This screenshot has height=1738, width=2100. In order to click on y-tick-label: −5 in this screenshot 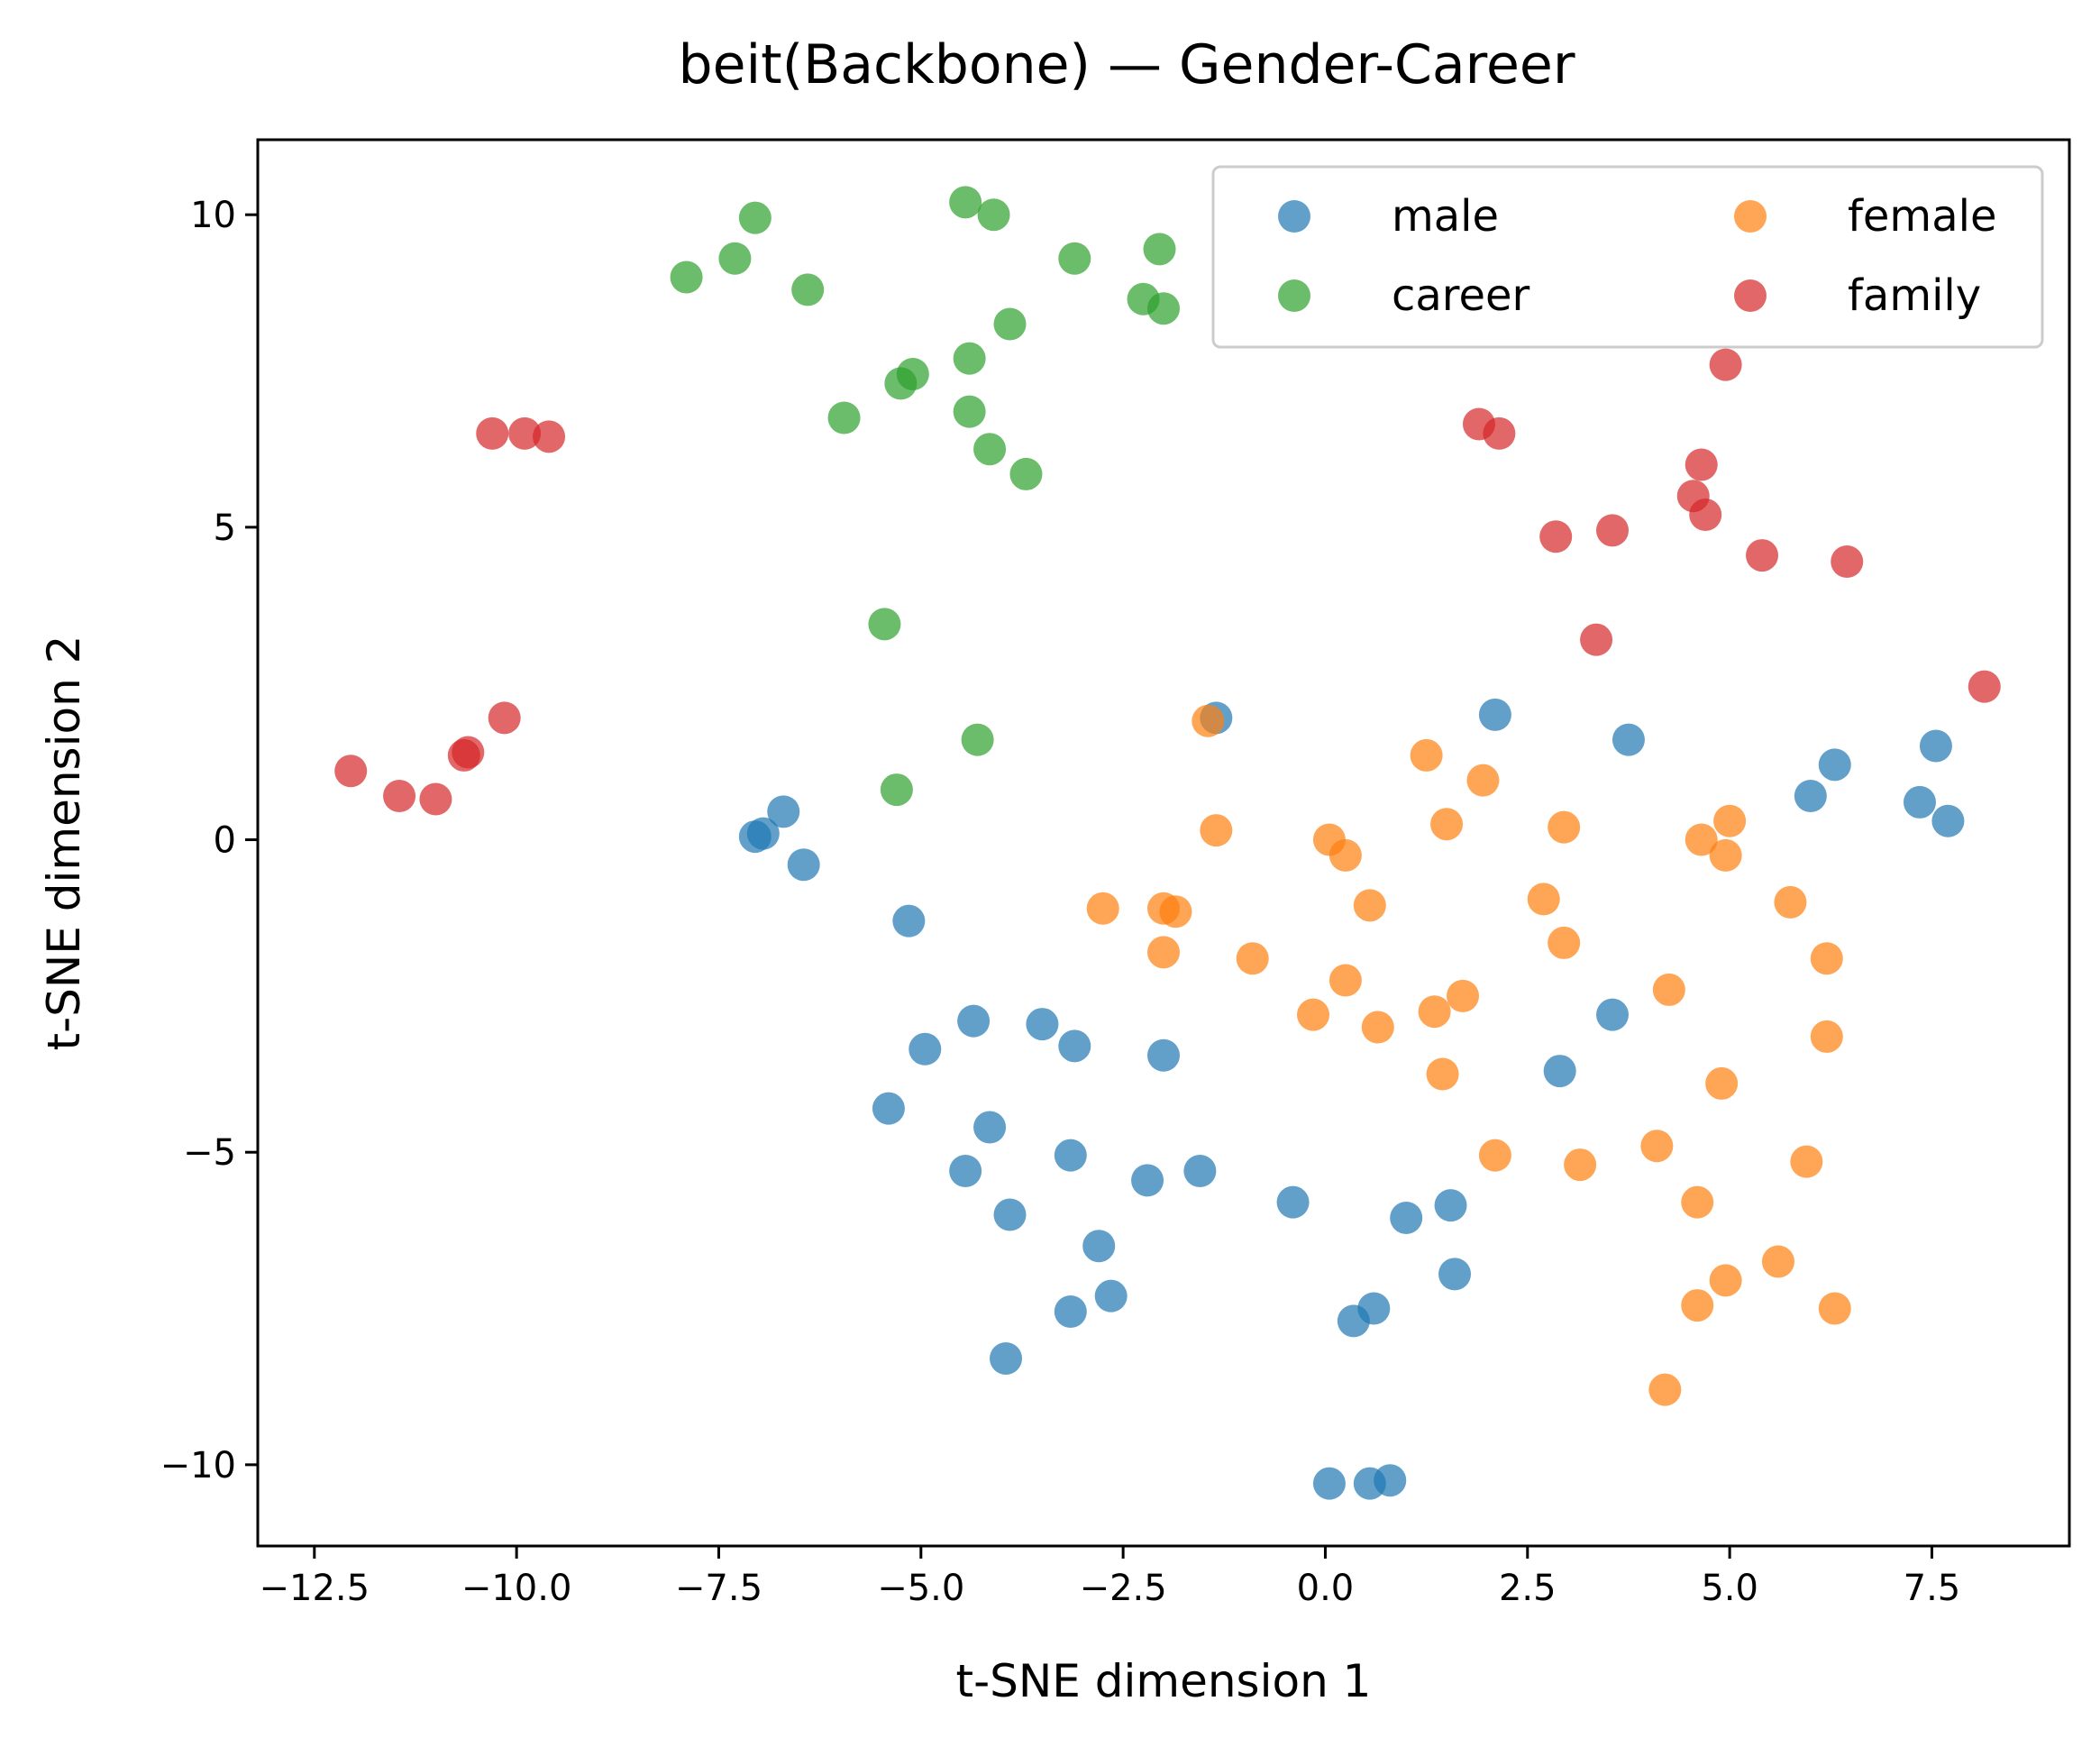, I will do `click(209, 1153)`.